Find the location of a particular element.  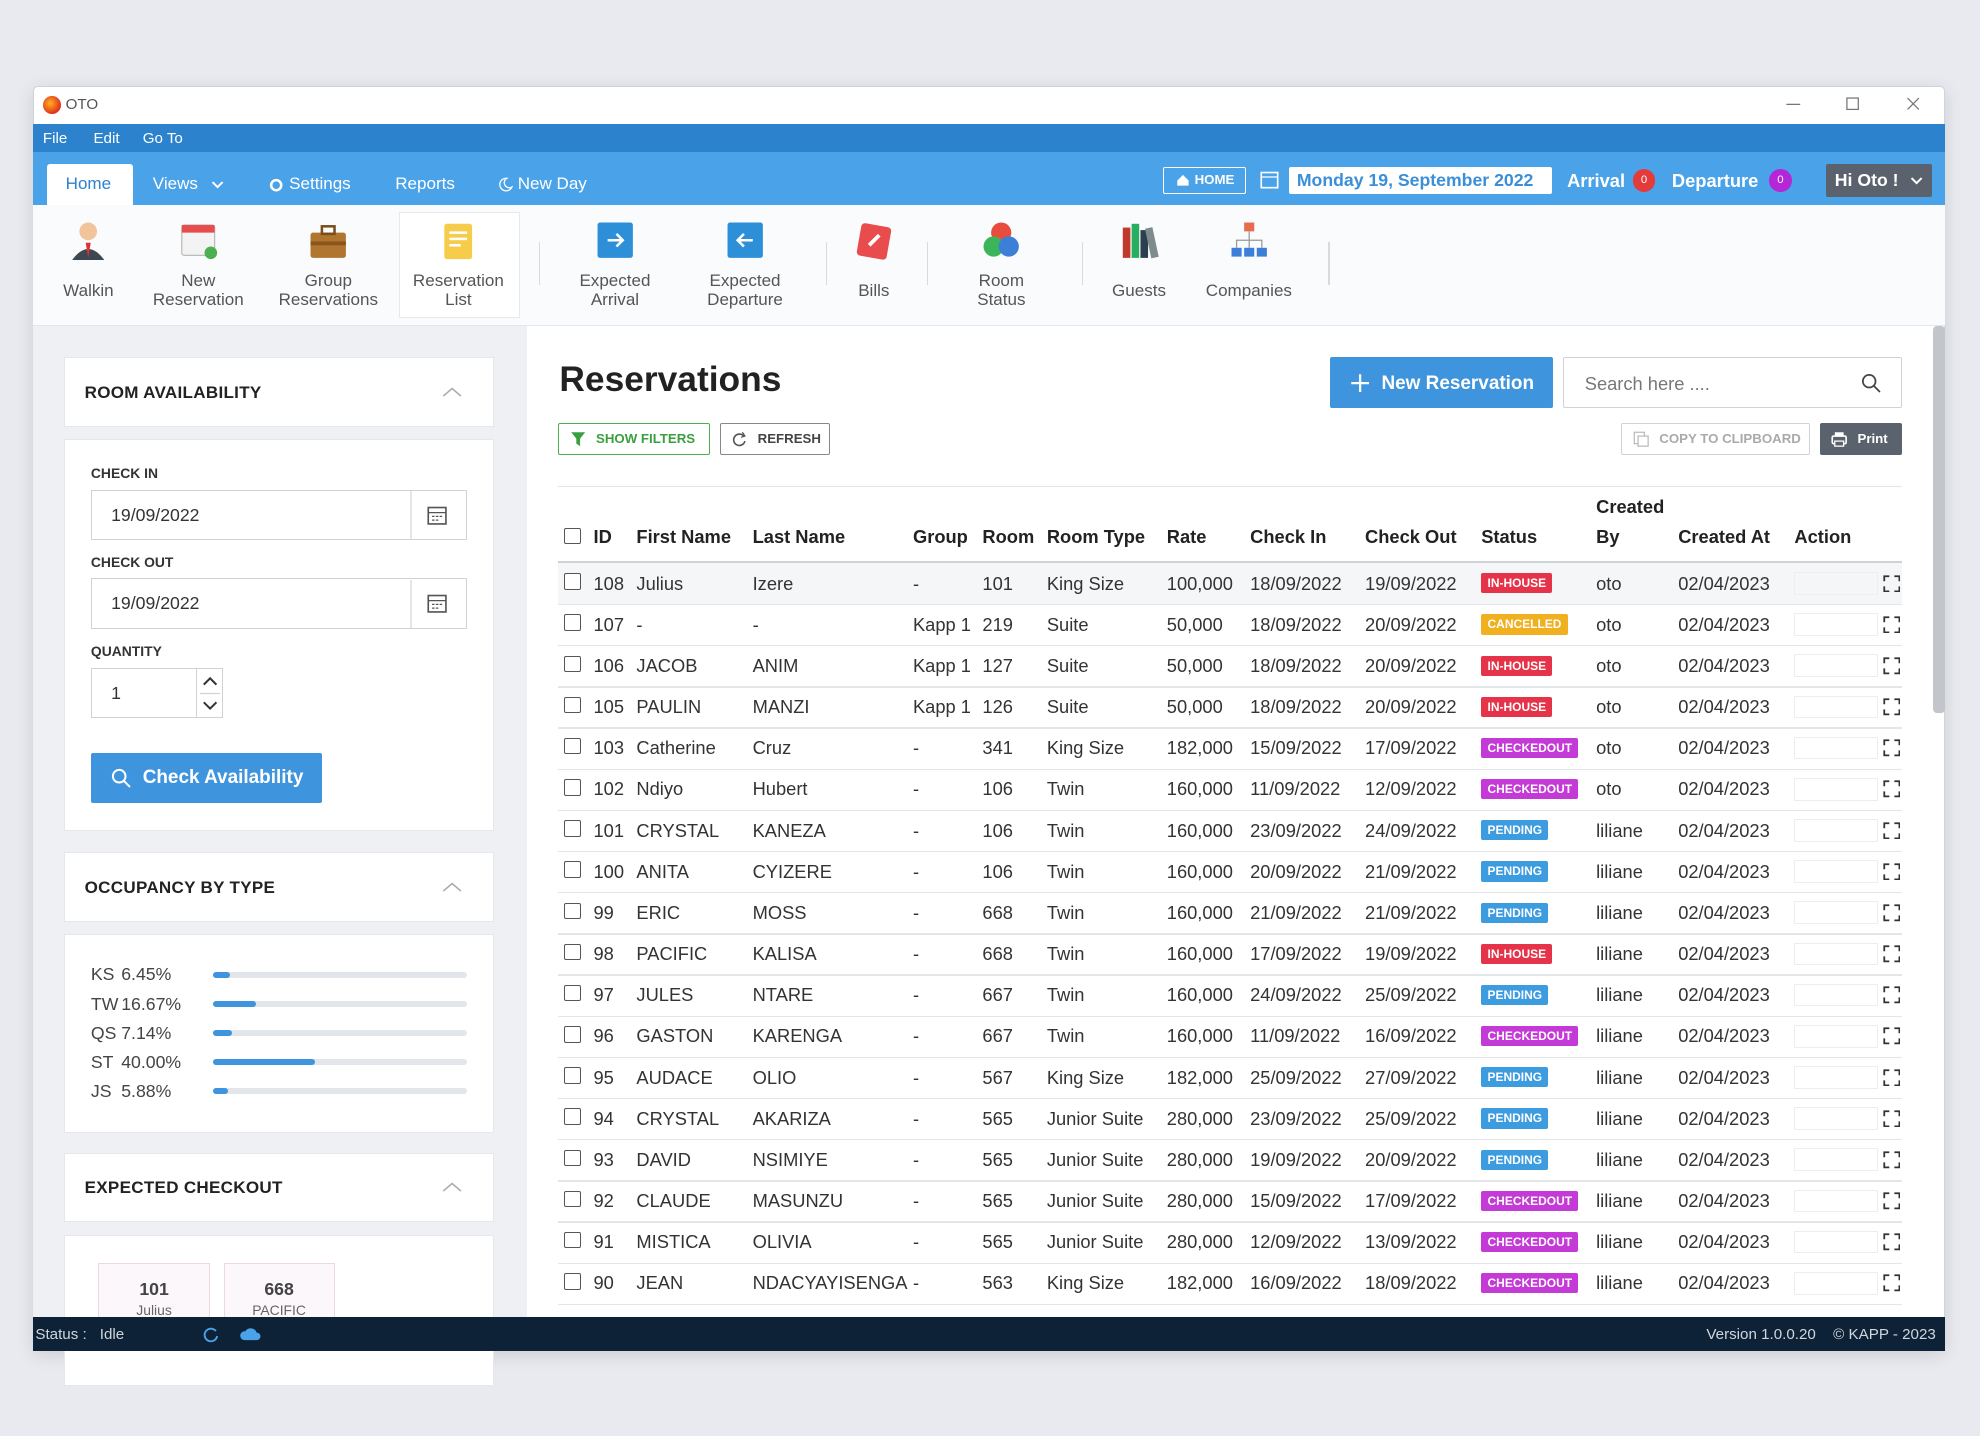

checkout-card is located at coordinates (154, 1294).